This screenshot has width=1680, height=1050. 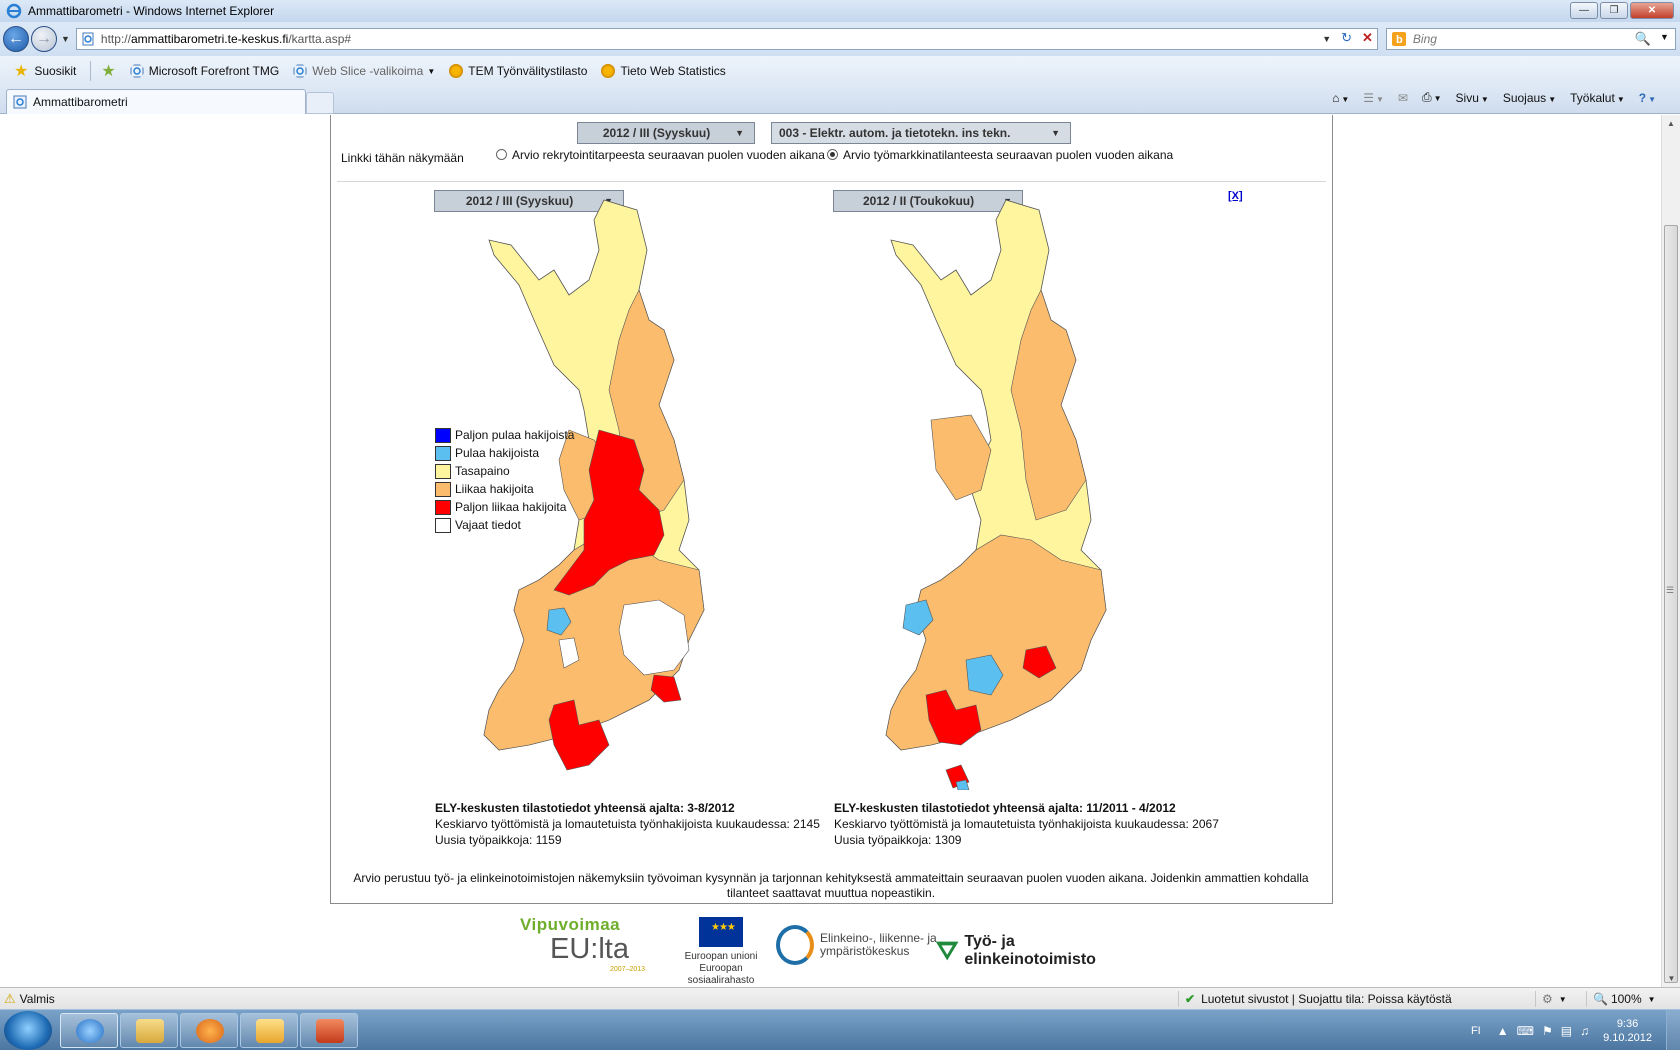 I want to click on favorite-link-tieto: Tieto Web Statistics, so click(x=663, y=71).